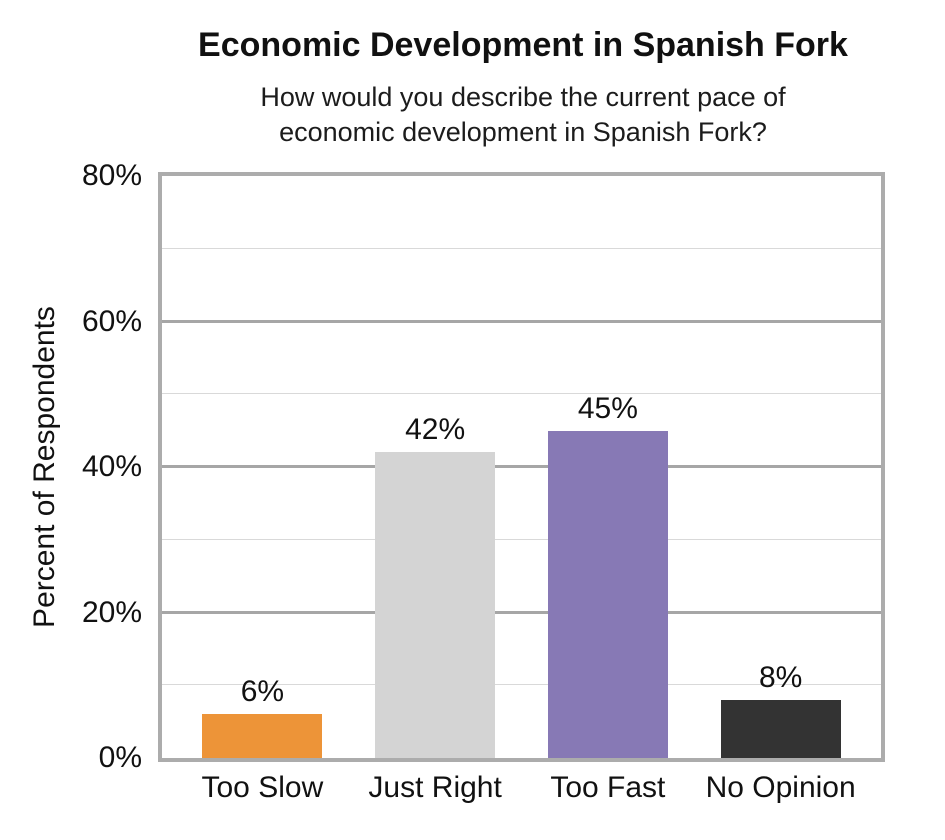 This screenshot has width=945, height=840. Describe the element at coordinates (120, 757) in the screenshot. I see `y-tick-label: 0%` at that location.